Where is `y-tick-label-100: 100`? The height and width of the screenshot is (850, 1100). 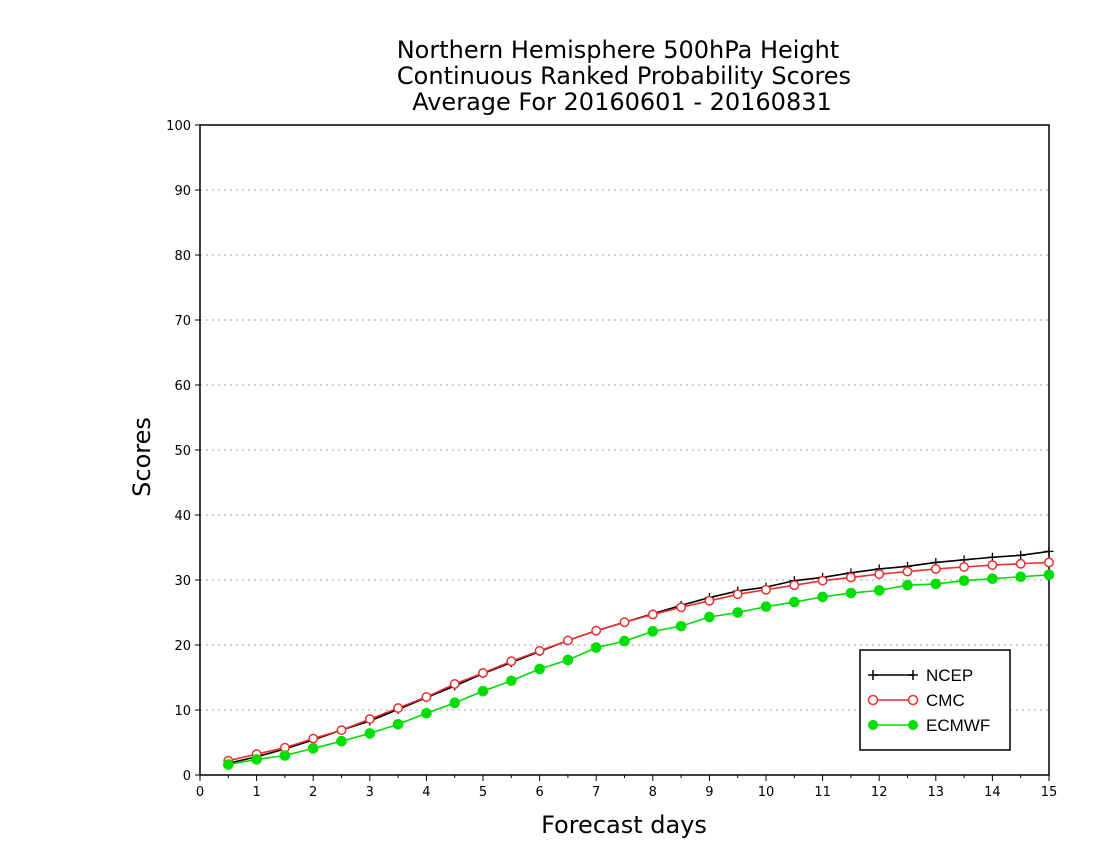 y-tick-label-100: 100 is located at coordinates (178, 126).